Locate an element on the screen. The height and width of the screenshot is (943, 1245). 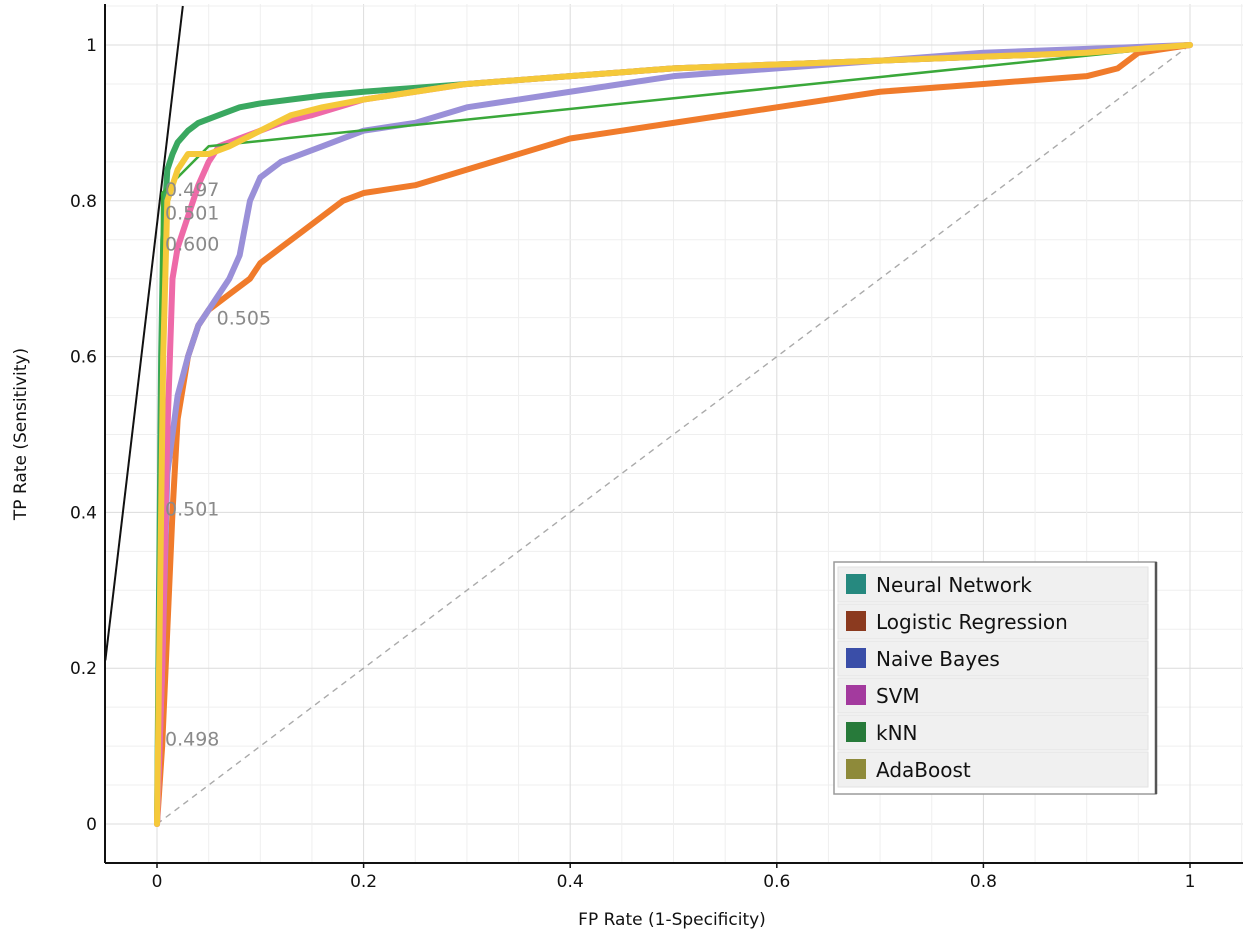
legend-item-svm is located at coordinates (993, 695).